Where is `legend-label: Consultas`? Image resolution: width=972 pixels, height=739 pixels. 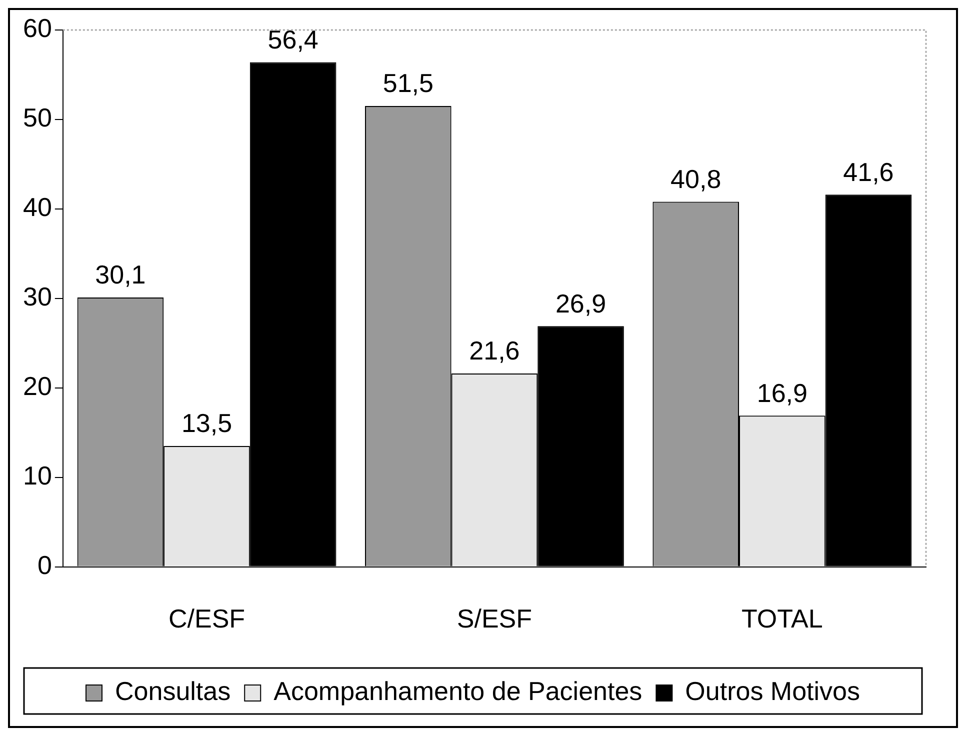
legend-label: Consultas is located at coordinates (172, 691).